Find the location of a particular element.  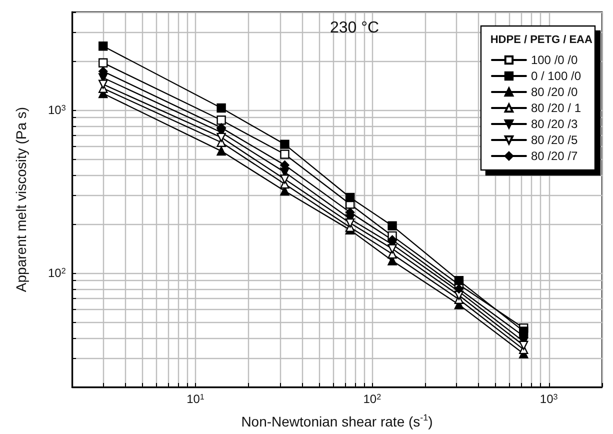

annotation: 230 °C is located at coordinates (355, 28).